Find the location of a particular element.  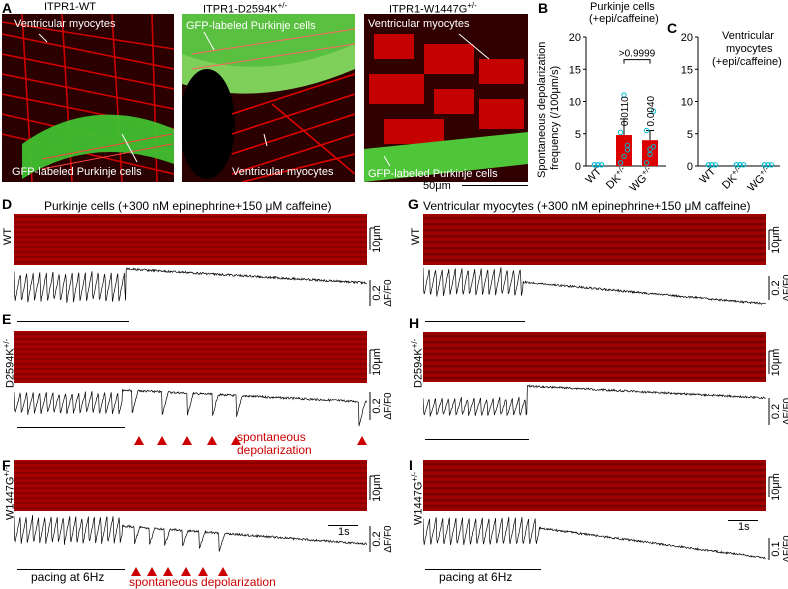

svg-text: 0.1 is located at coordinates (776, 548).